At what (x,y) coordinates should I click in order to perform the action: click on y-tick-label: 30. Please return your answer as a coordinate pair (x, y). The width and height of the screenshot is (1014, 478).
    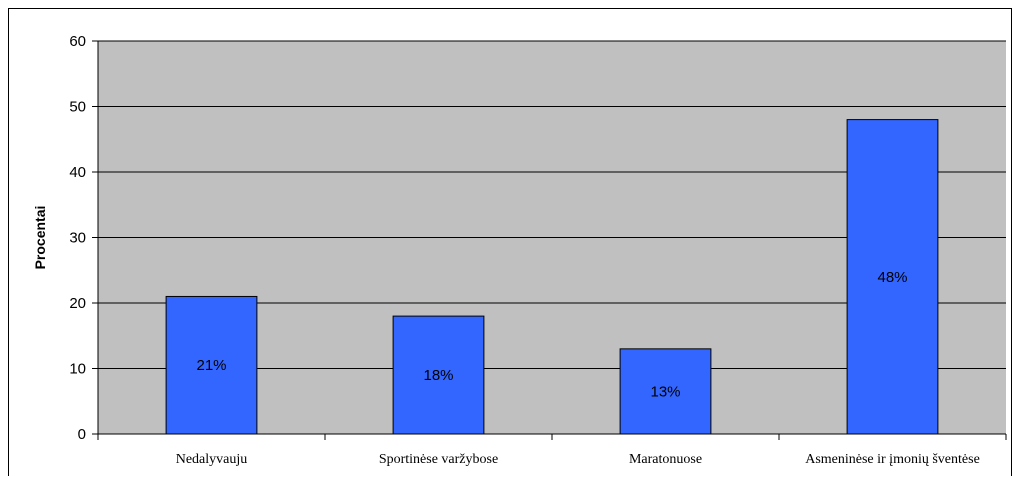
    Looking at the image, I should click on (77, 238).